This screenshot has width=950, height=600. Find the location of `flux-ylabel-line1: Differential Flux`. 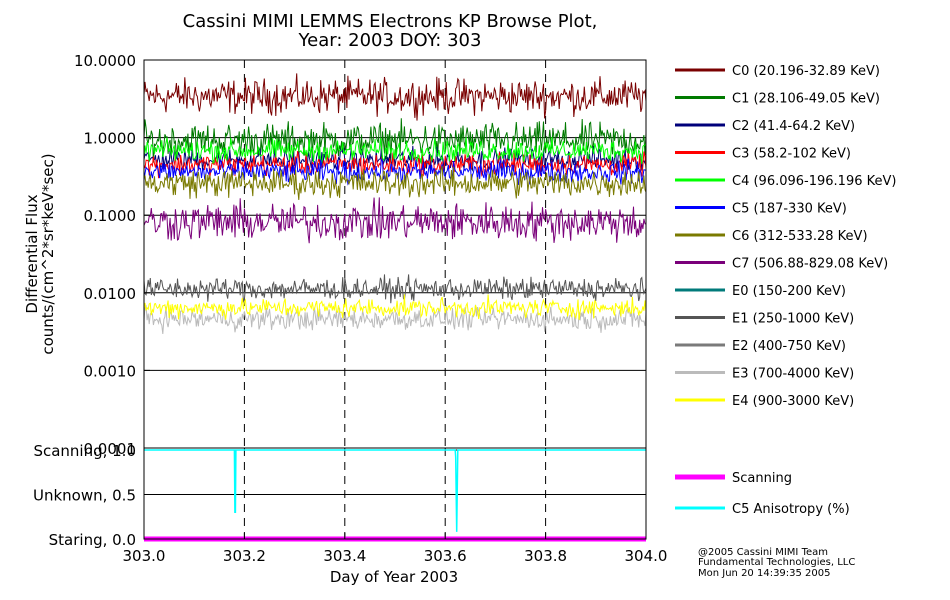

flux-ylabel-line1: Differential Flux is located at coordinates (32, 253).